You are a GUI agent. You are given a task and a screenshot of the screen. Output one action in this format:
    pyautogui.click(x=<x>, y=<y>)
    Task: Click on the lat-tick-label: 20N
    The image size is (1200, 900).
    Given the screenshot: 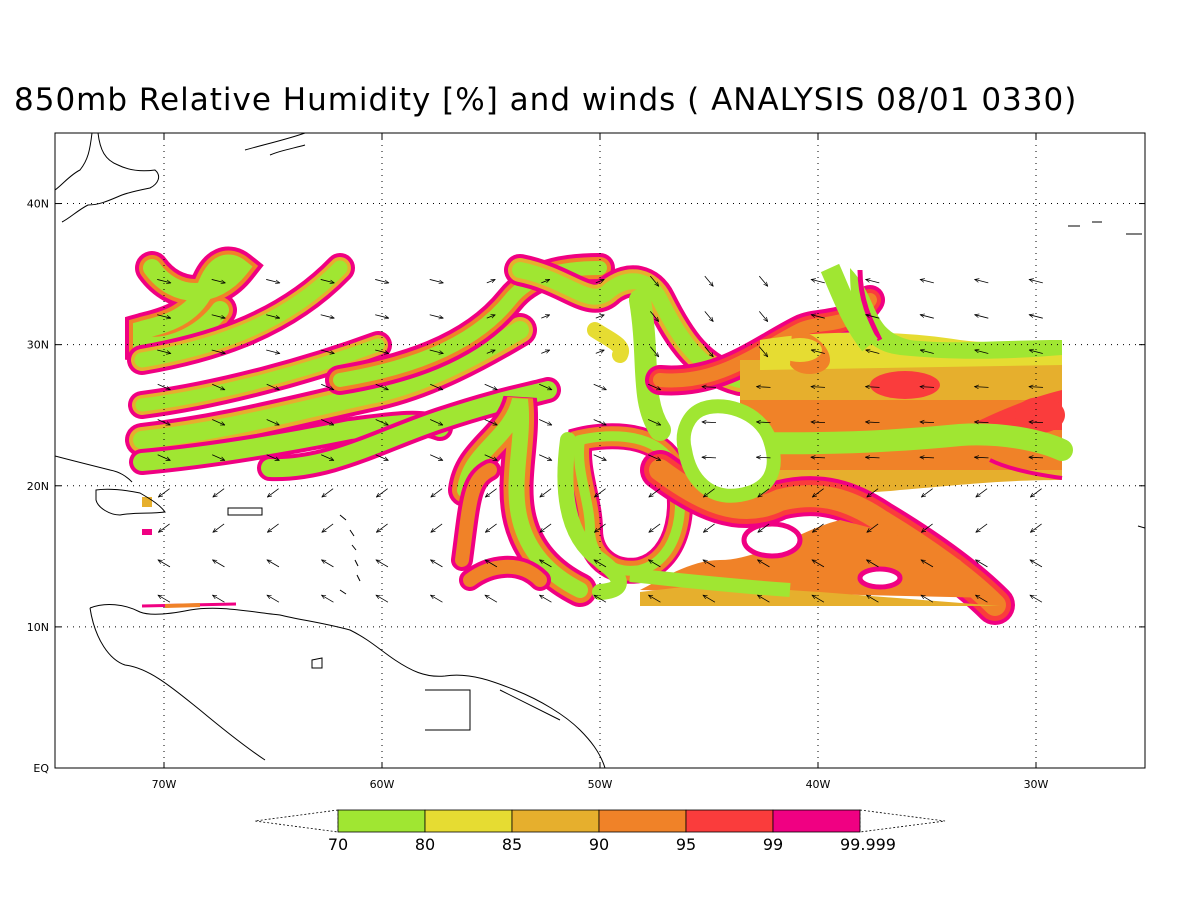 What is the action you would take?
    pyautogui.click(x=38, y=486)
    